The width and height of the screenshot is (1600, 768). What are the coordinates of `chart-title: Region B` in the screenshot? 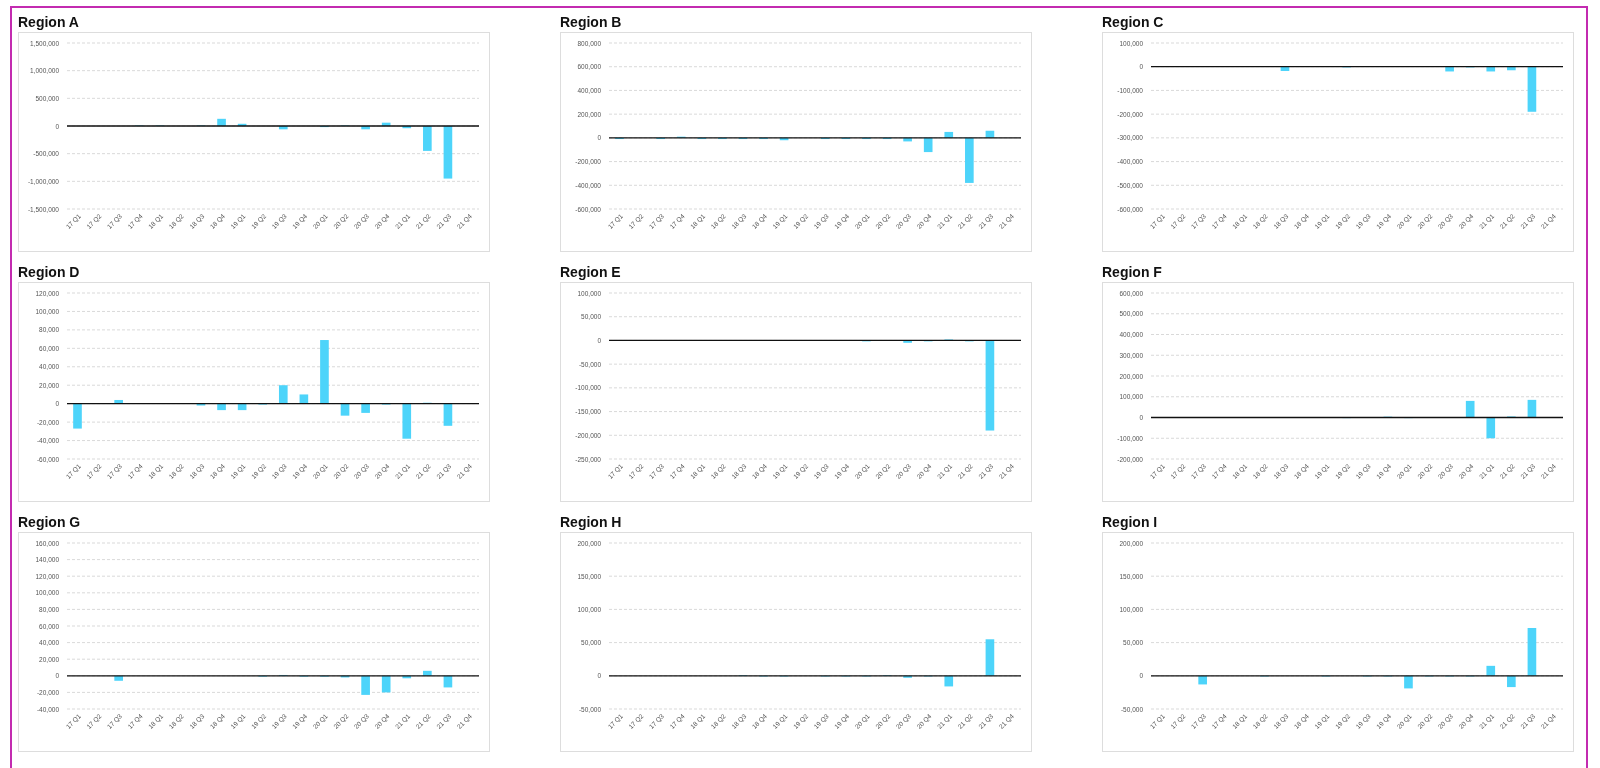 It's located at (591, 22).